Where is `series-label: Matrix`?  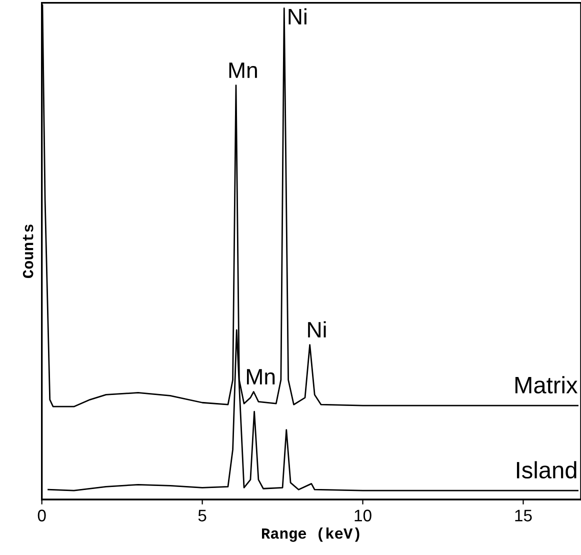
series-label: Matrix is located at coordinates (546, 385).